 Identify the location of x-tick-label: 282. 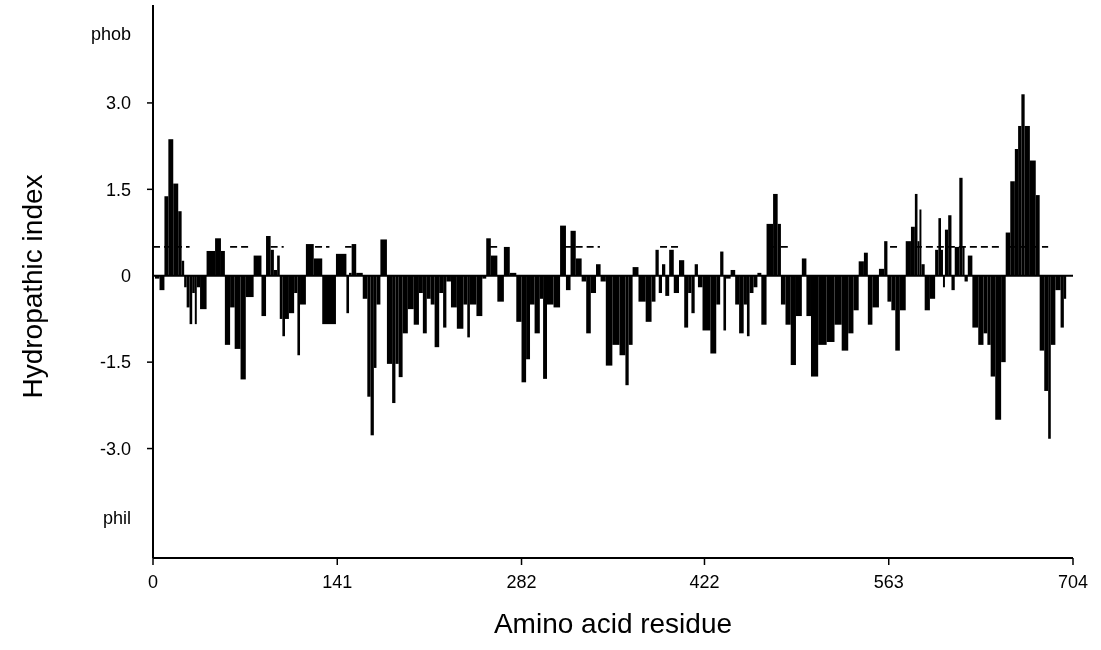
(521, 582).